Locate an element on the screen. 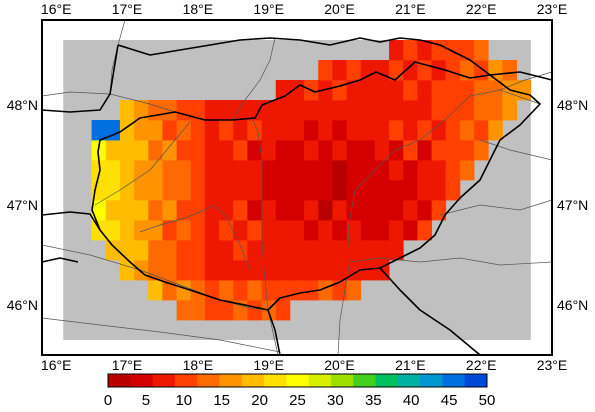  colorbar: 0 5 10 15 20 25 30 35 40 45 50 is located at coordinates (299, 391).